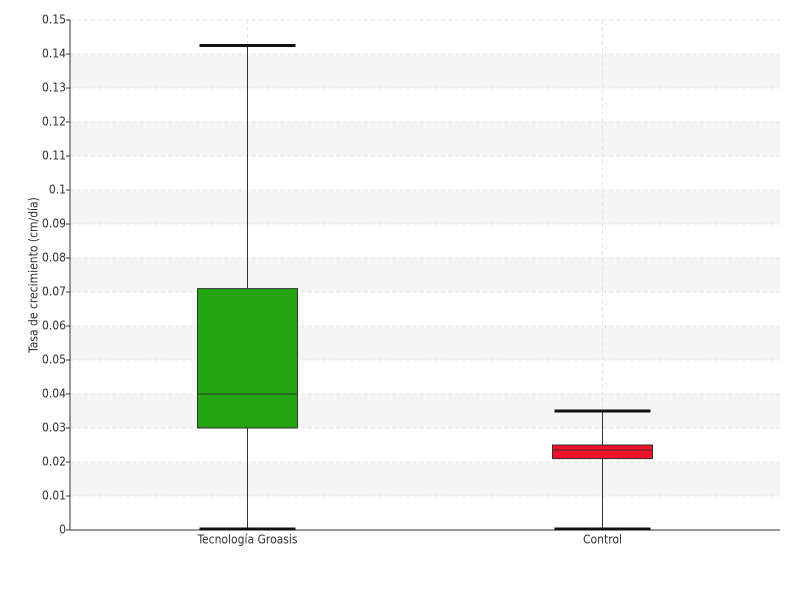 The image size is (800, 600). Describe the element at coordinates (54, 326) in the screenshot. I see `y-tick-label: 0.06` at that location.